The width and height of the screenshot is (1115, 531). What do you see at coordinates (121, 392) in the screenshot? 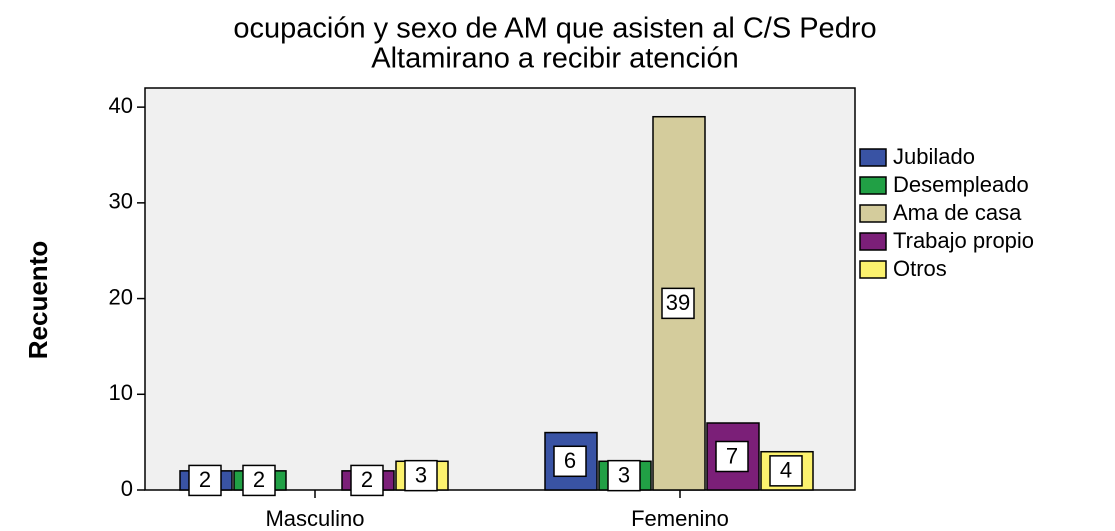
I see `y-tick-label: 10` at bounding box center [121, 392].